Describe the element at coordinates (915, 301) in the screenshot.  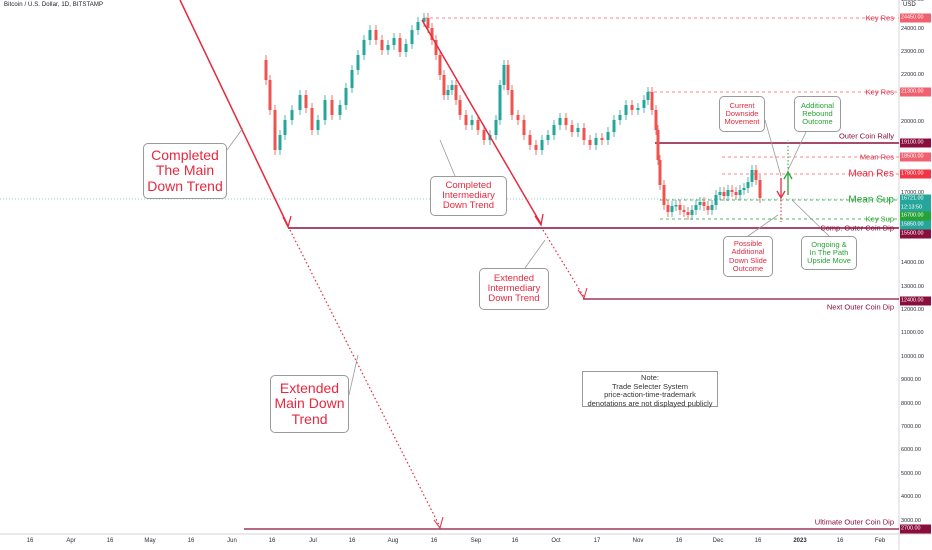
I see `price-tag-next-outer-coin-dip: 12400.00` at that location.